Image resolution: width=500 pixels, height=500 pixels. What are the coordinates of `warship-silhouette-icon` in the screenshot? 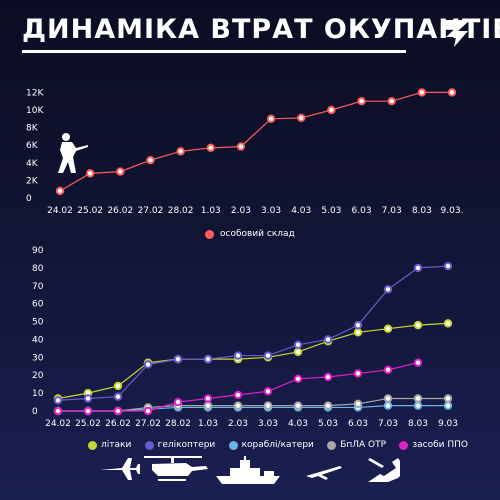 It's located at (248, 470).